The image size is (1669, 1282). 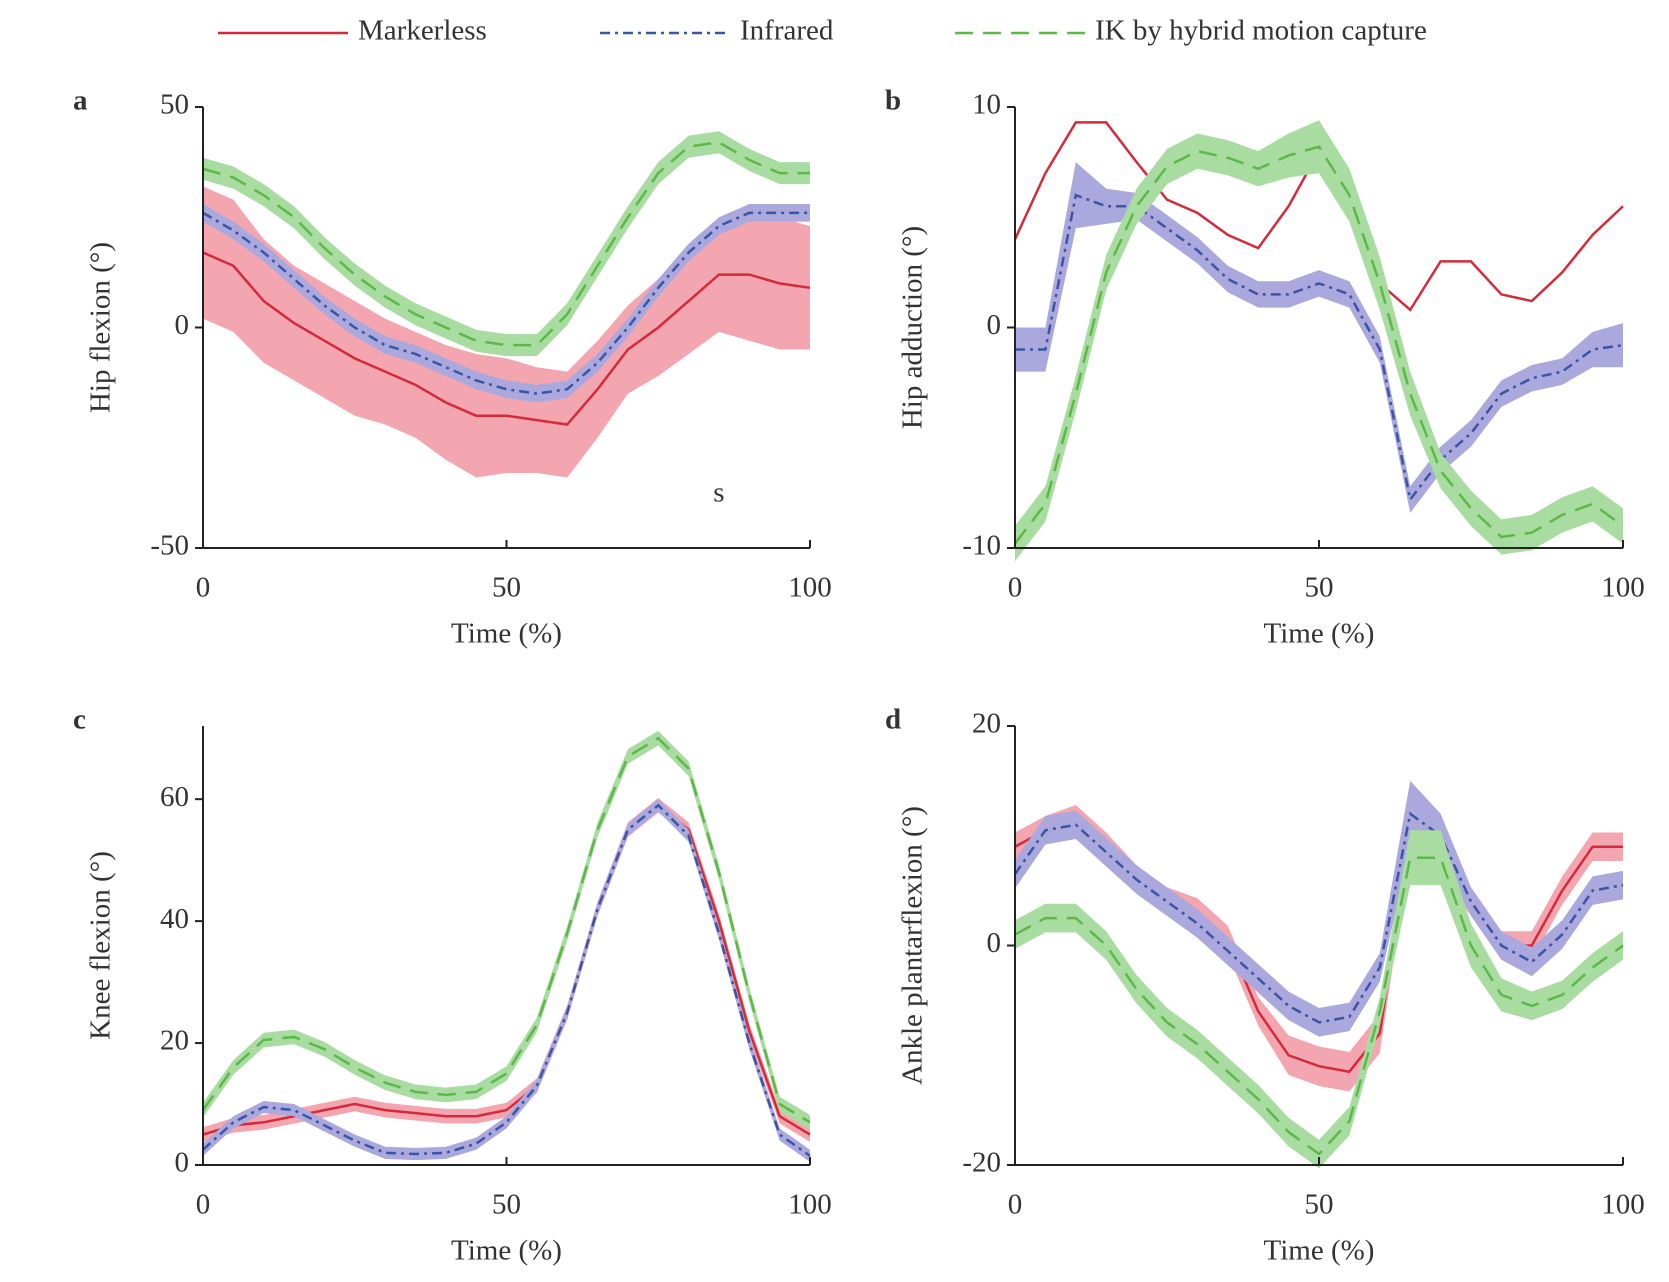 What do you see at coordinates (787, 31) in the screenshot?
I see `legend-label: Infrared` at bounding box center [787, 31].